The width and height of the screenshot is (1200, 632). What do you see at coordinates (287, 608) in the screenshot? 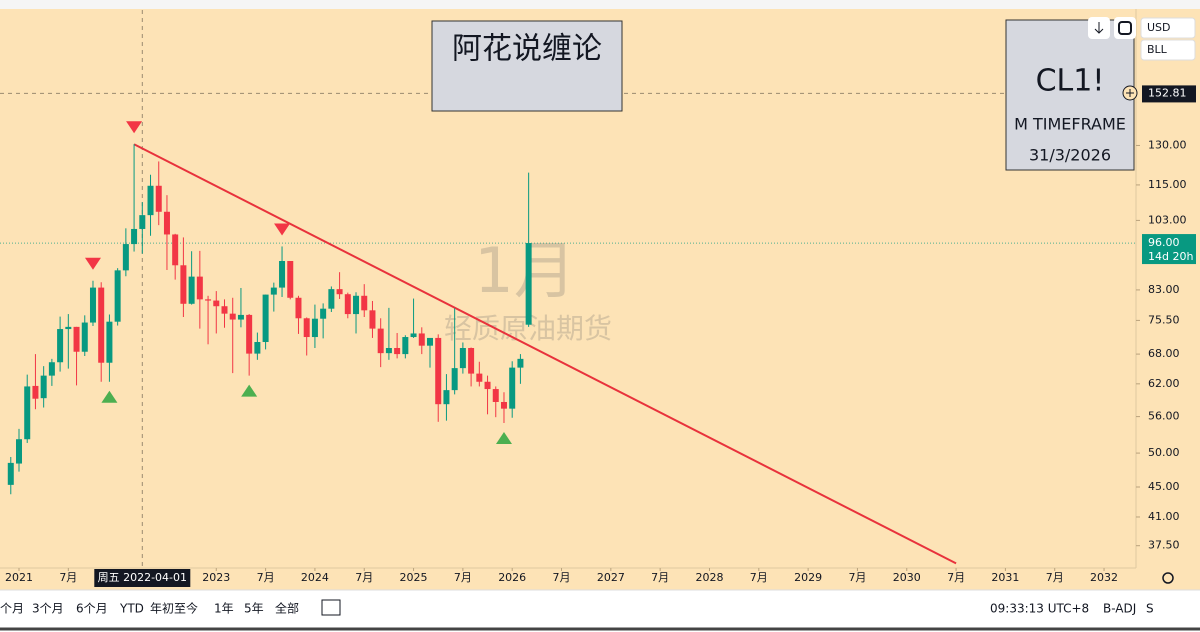
I see `range-button: 全部` at bounding box center [287, 608].